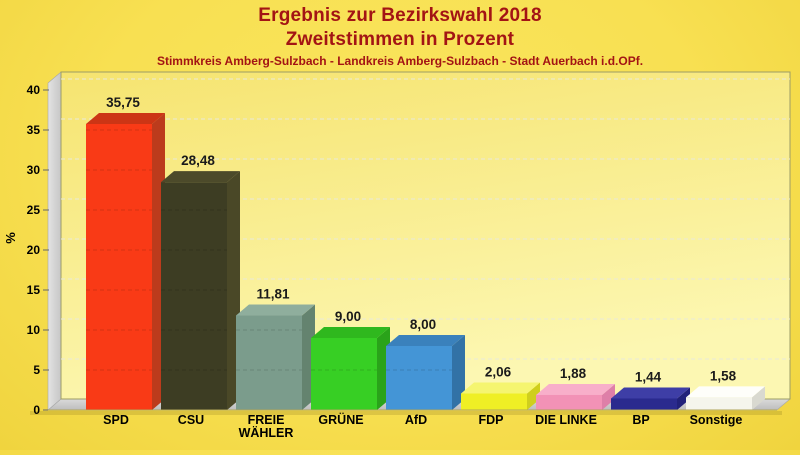  What do you see at coordinates (640, 420) in the screenshot?
I see `x-label-bp: BP` at bounding box center [640, 420].